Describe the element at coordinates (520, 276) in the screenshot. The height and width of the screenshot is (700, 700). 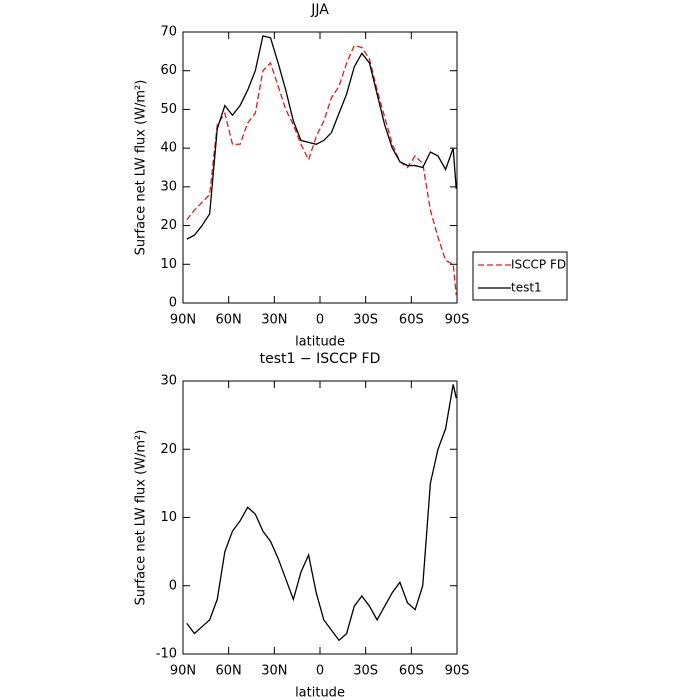
I see `legend-box` at that location.